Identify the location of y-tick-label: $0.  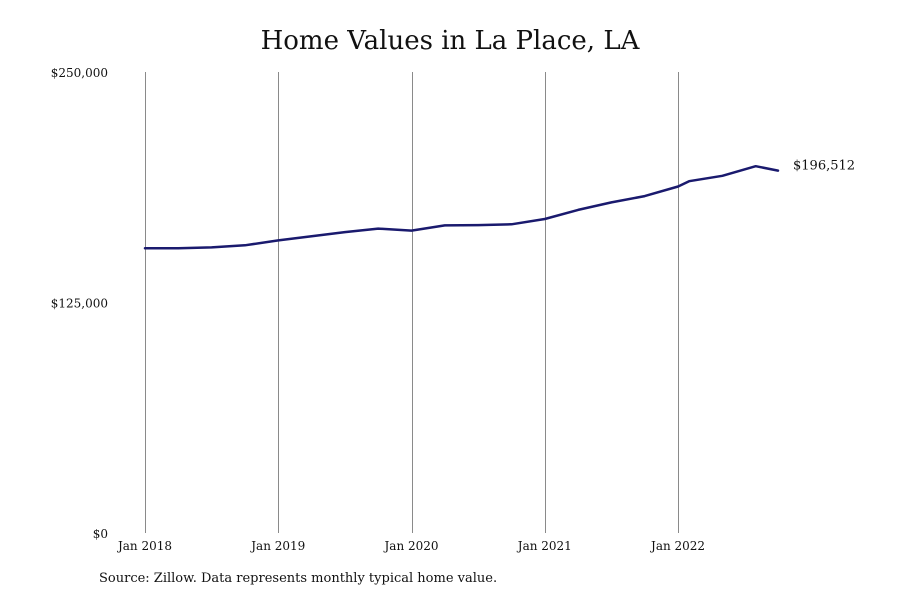
(100, 534).